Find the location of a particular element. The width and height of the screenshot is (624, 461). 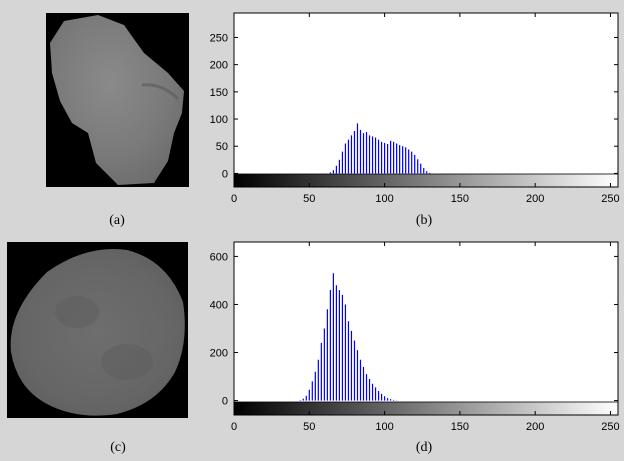

caption-b: (b) is located at coordinates (424, 220).